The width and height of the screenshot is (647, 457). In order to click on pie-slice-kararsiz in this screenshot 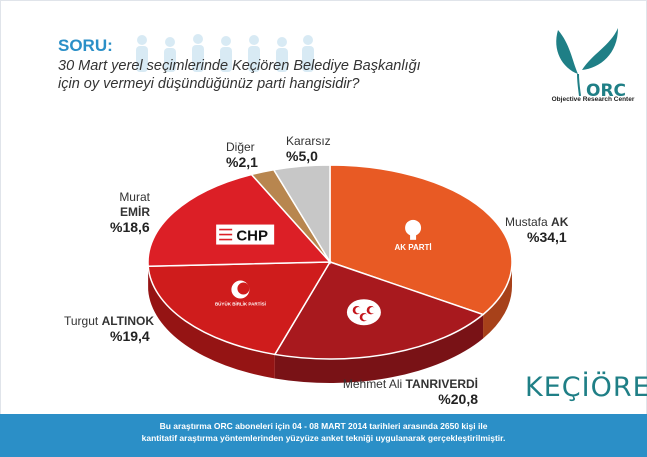, I will do `click(301, 214)`.